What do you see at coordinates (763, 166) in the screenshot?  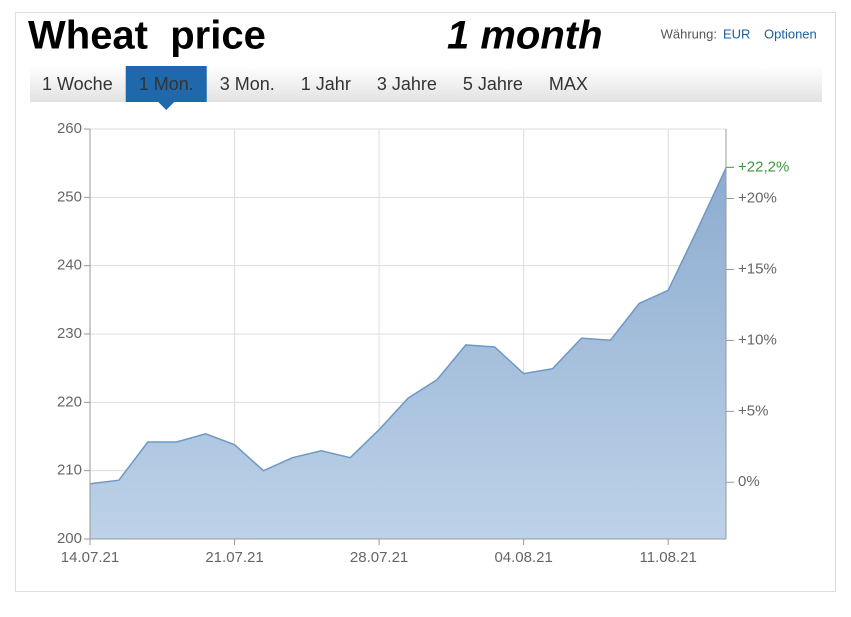 I see `annotation: +22,2%` at bounding box center [763, 166].